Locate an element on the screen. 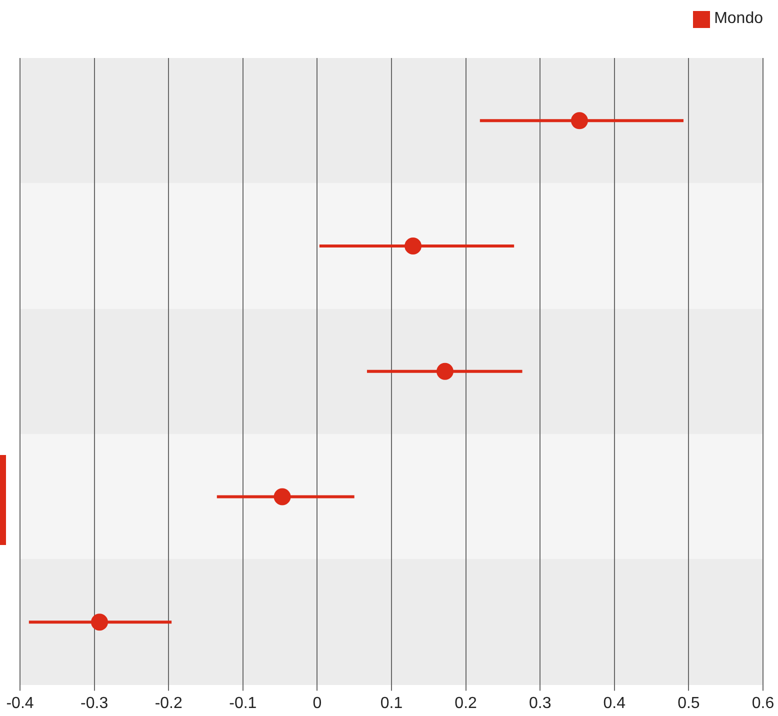 The width and height of the screenshot is (778, 716). x-tick-label: 0 is located at coordinates (317, 703).